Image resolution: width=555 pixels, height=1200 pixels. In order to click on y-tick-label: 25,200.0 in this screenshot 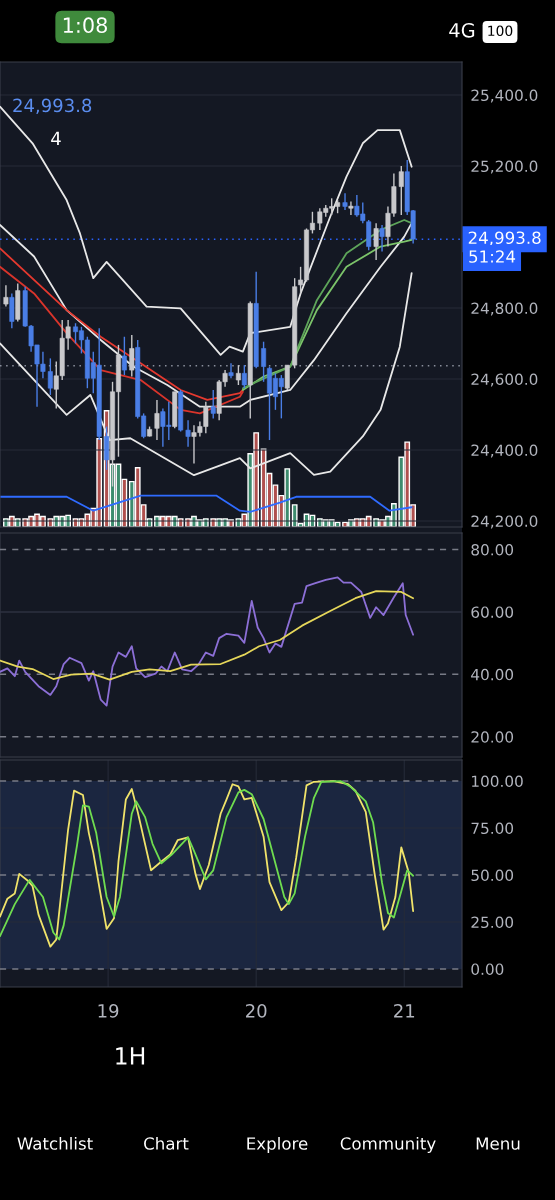, I will do `click(504, 167)`.